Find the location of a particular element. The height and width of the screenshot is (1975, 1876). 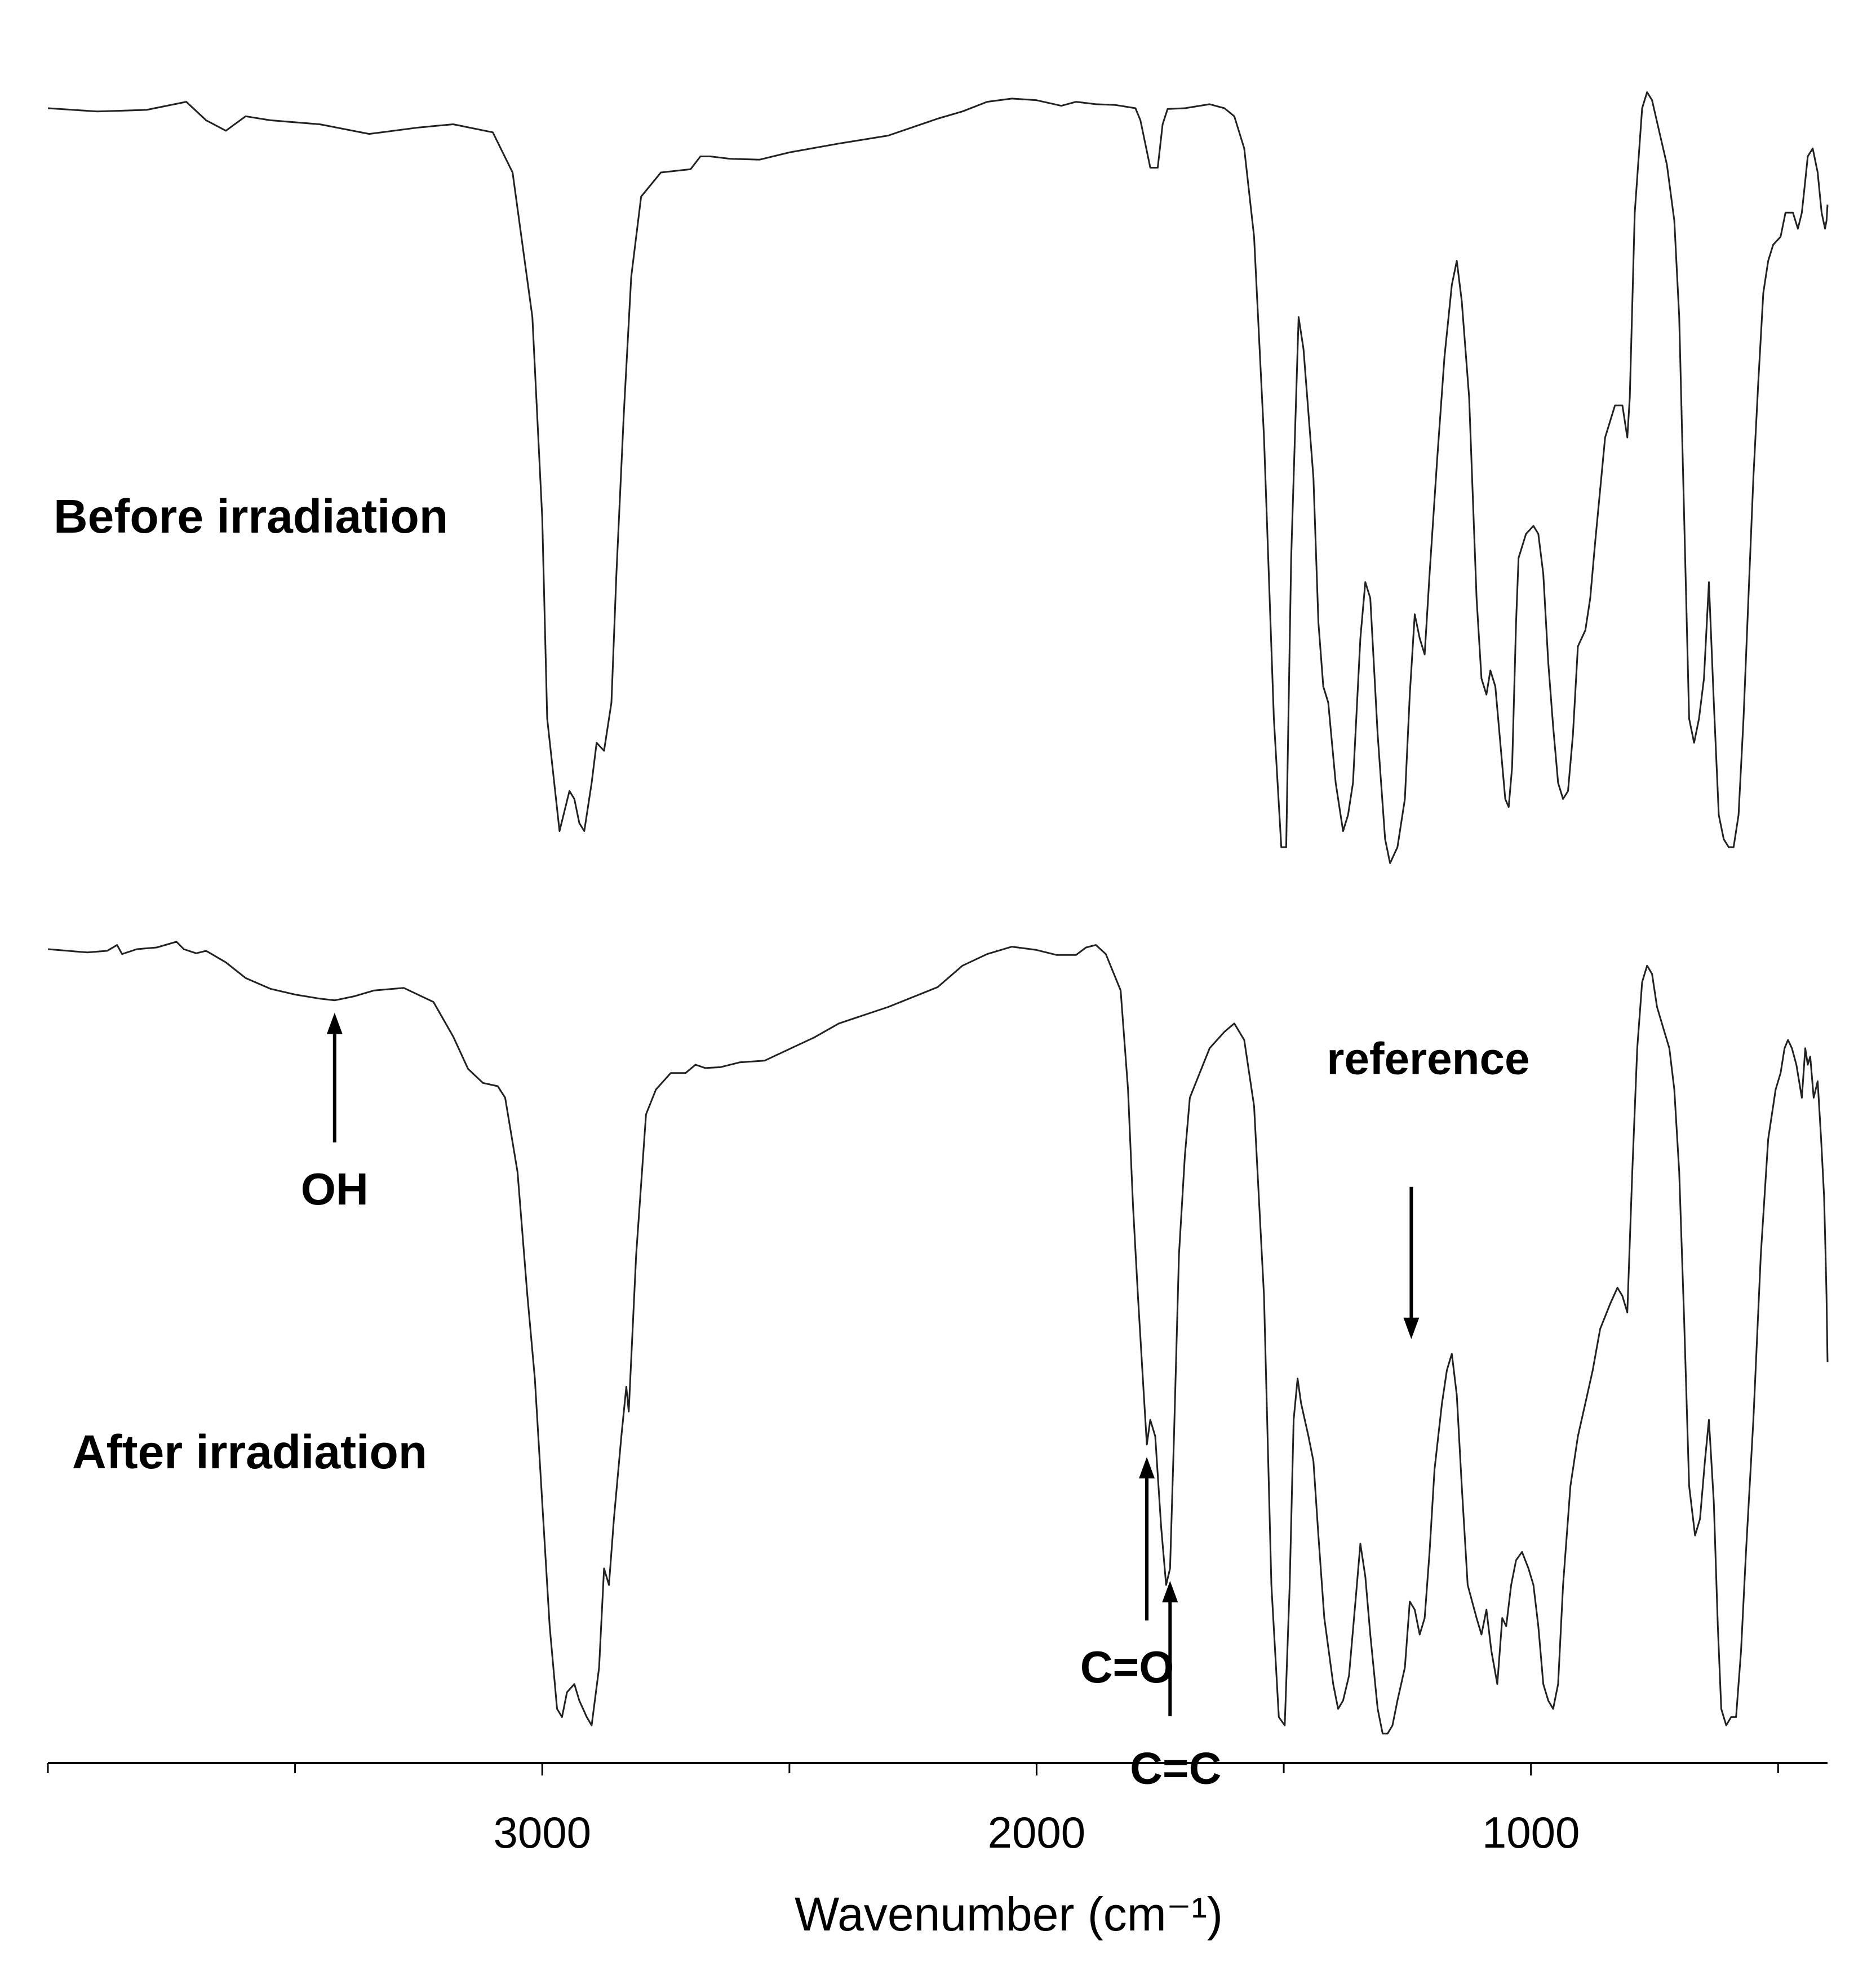

annotation-c-o: C=O is located at coordinates (1127, 1574).